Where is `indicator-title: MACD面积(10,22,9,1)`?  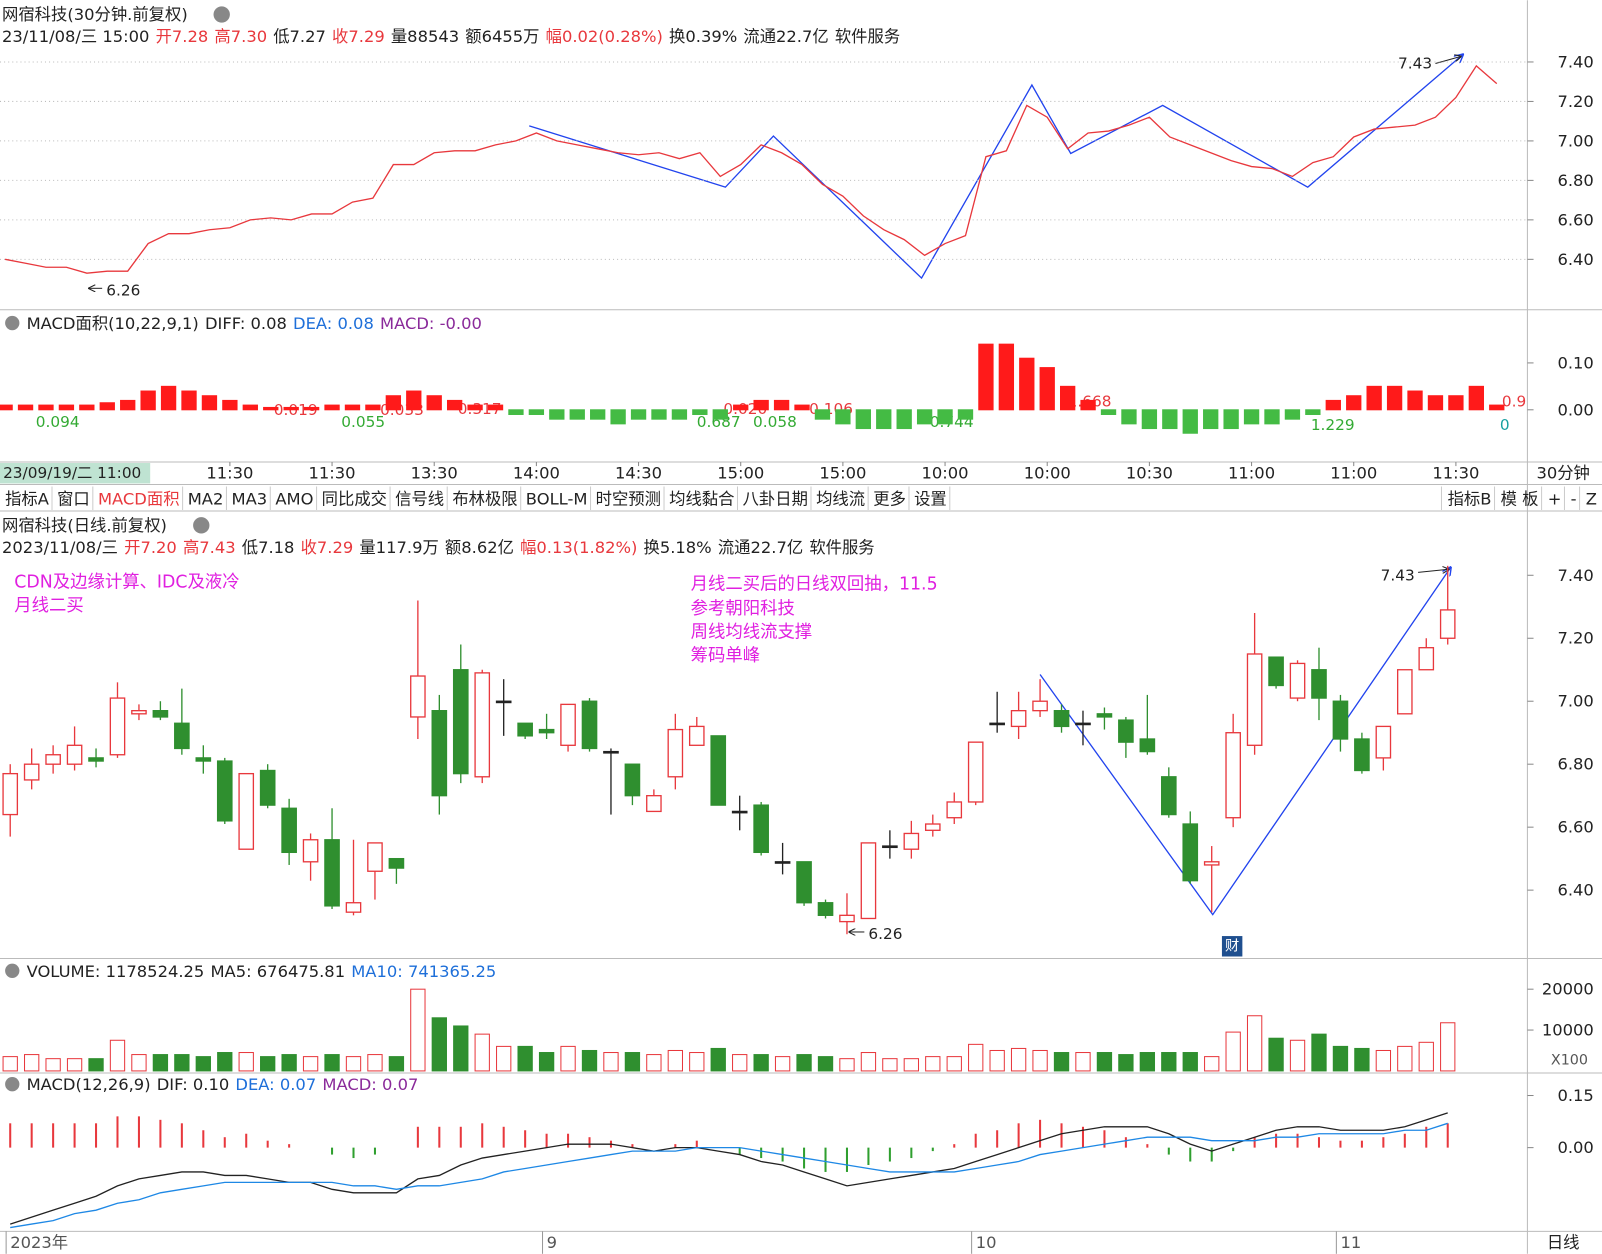
indicator-title: MACD面积(10,22,9,1) is located at coordinates (113, 323).